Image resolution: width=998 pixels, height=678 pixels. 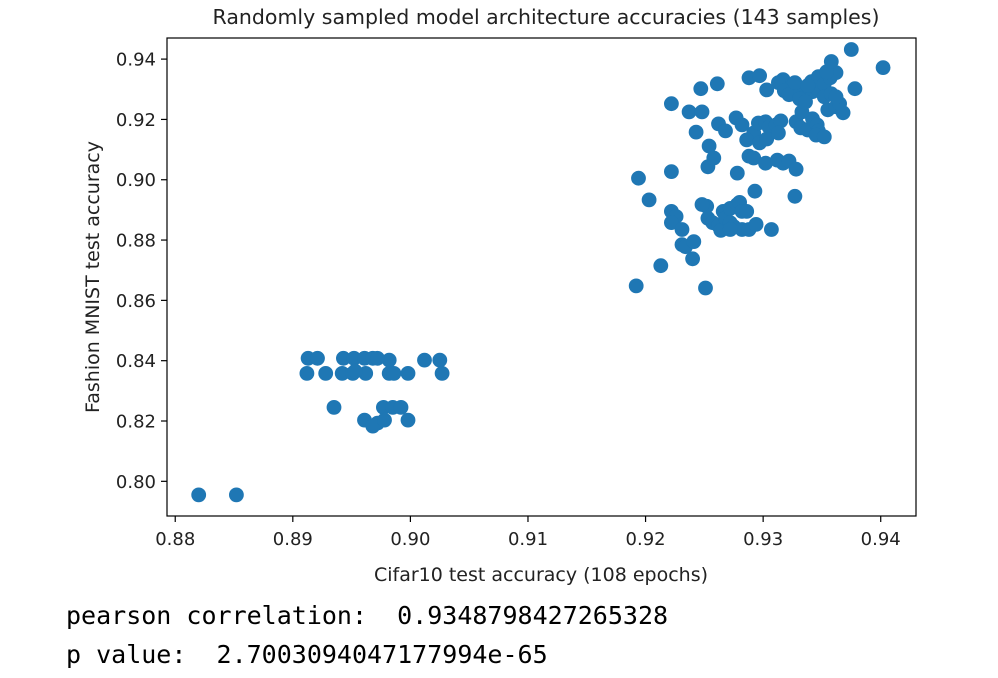 What do you see at coordinates (881, 539) in the screenshot?
I see `x-tick-label: 0.94` at bounding box center [881, 539].